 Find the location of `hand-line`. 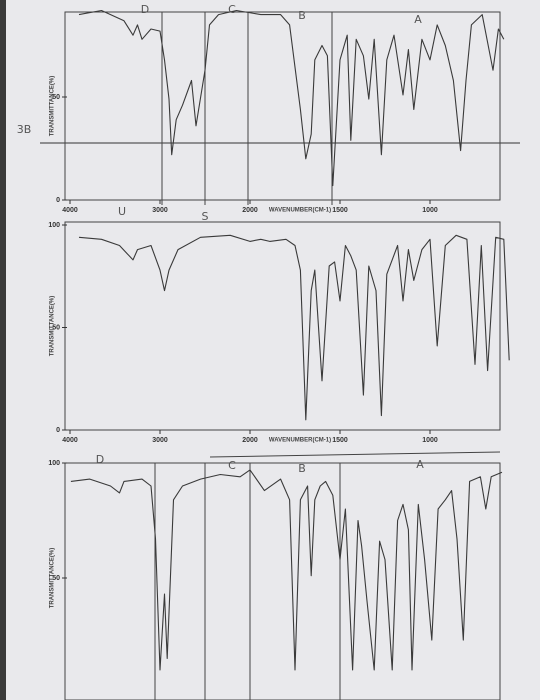

hand-line is located at coordinates (355, 454).